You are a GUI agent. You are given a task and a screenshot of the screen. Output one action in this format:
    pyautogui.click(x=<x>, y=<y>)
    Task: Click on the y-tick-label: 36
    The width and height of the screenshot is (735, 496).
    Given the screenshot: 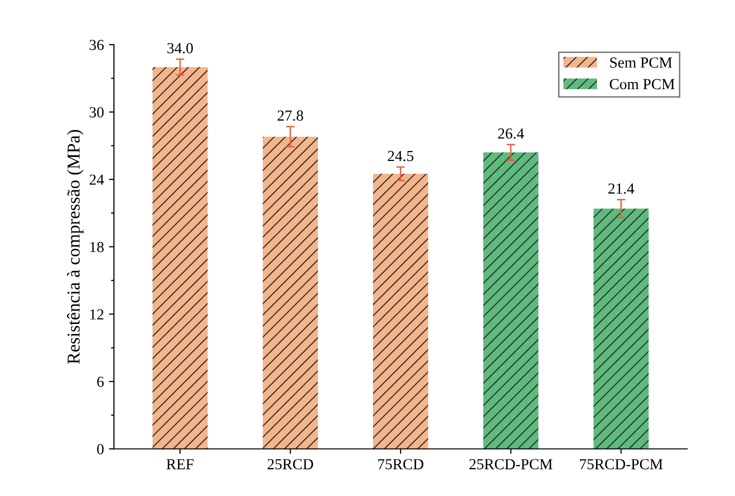 What is the action you would take?
    pyautogui.click(x=97, y=45)
    